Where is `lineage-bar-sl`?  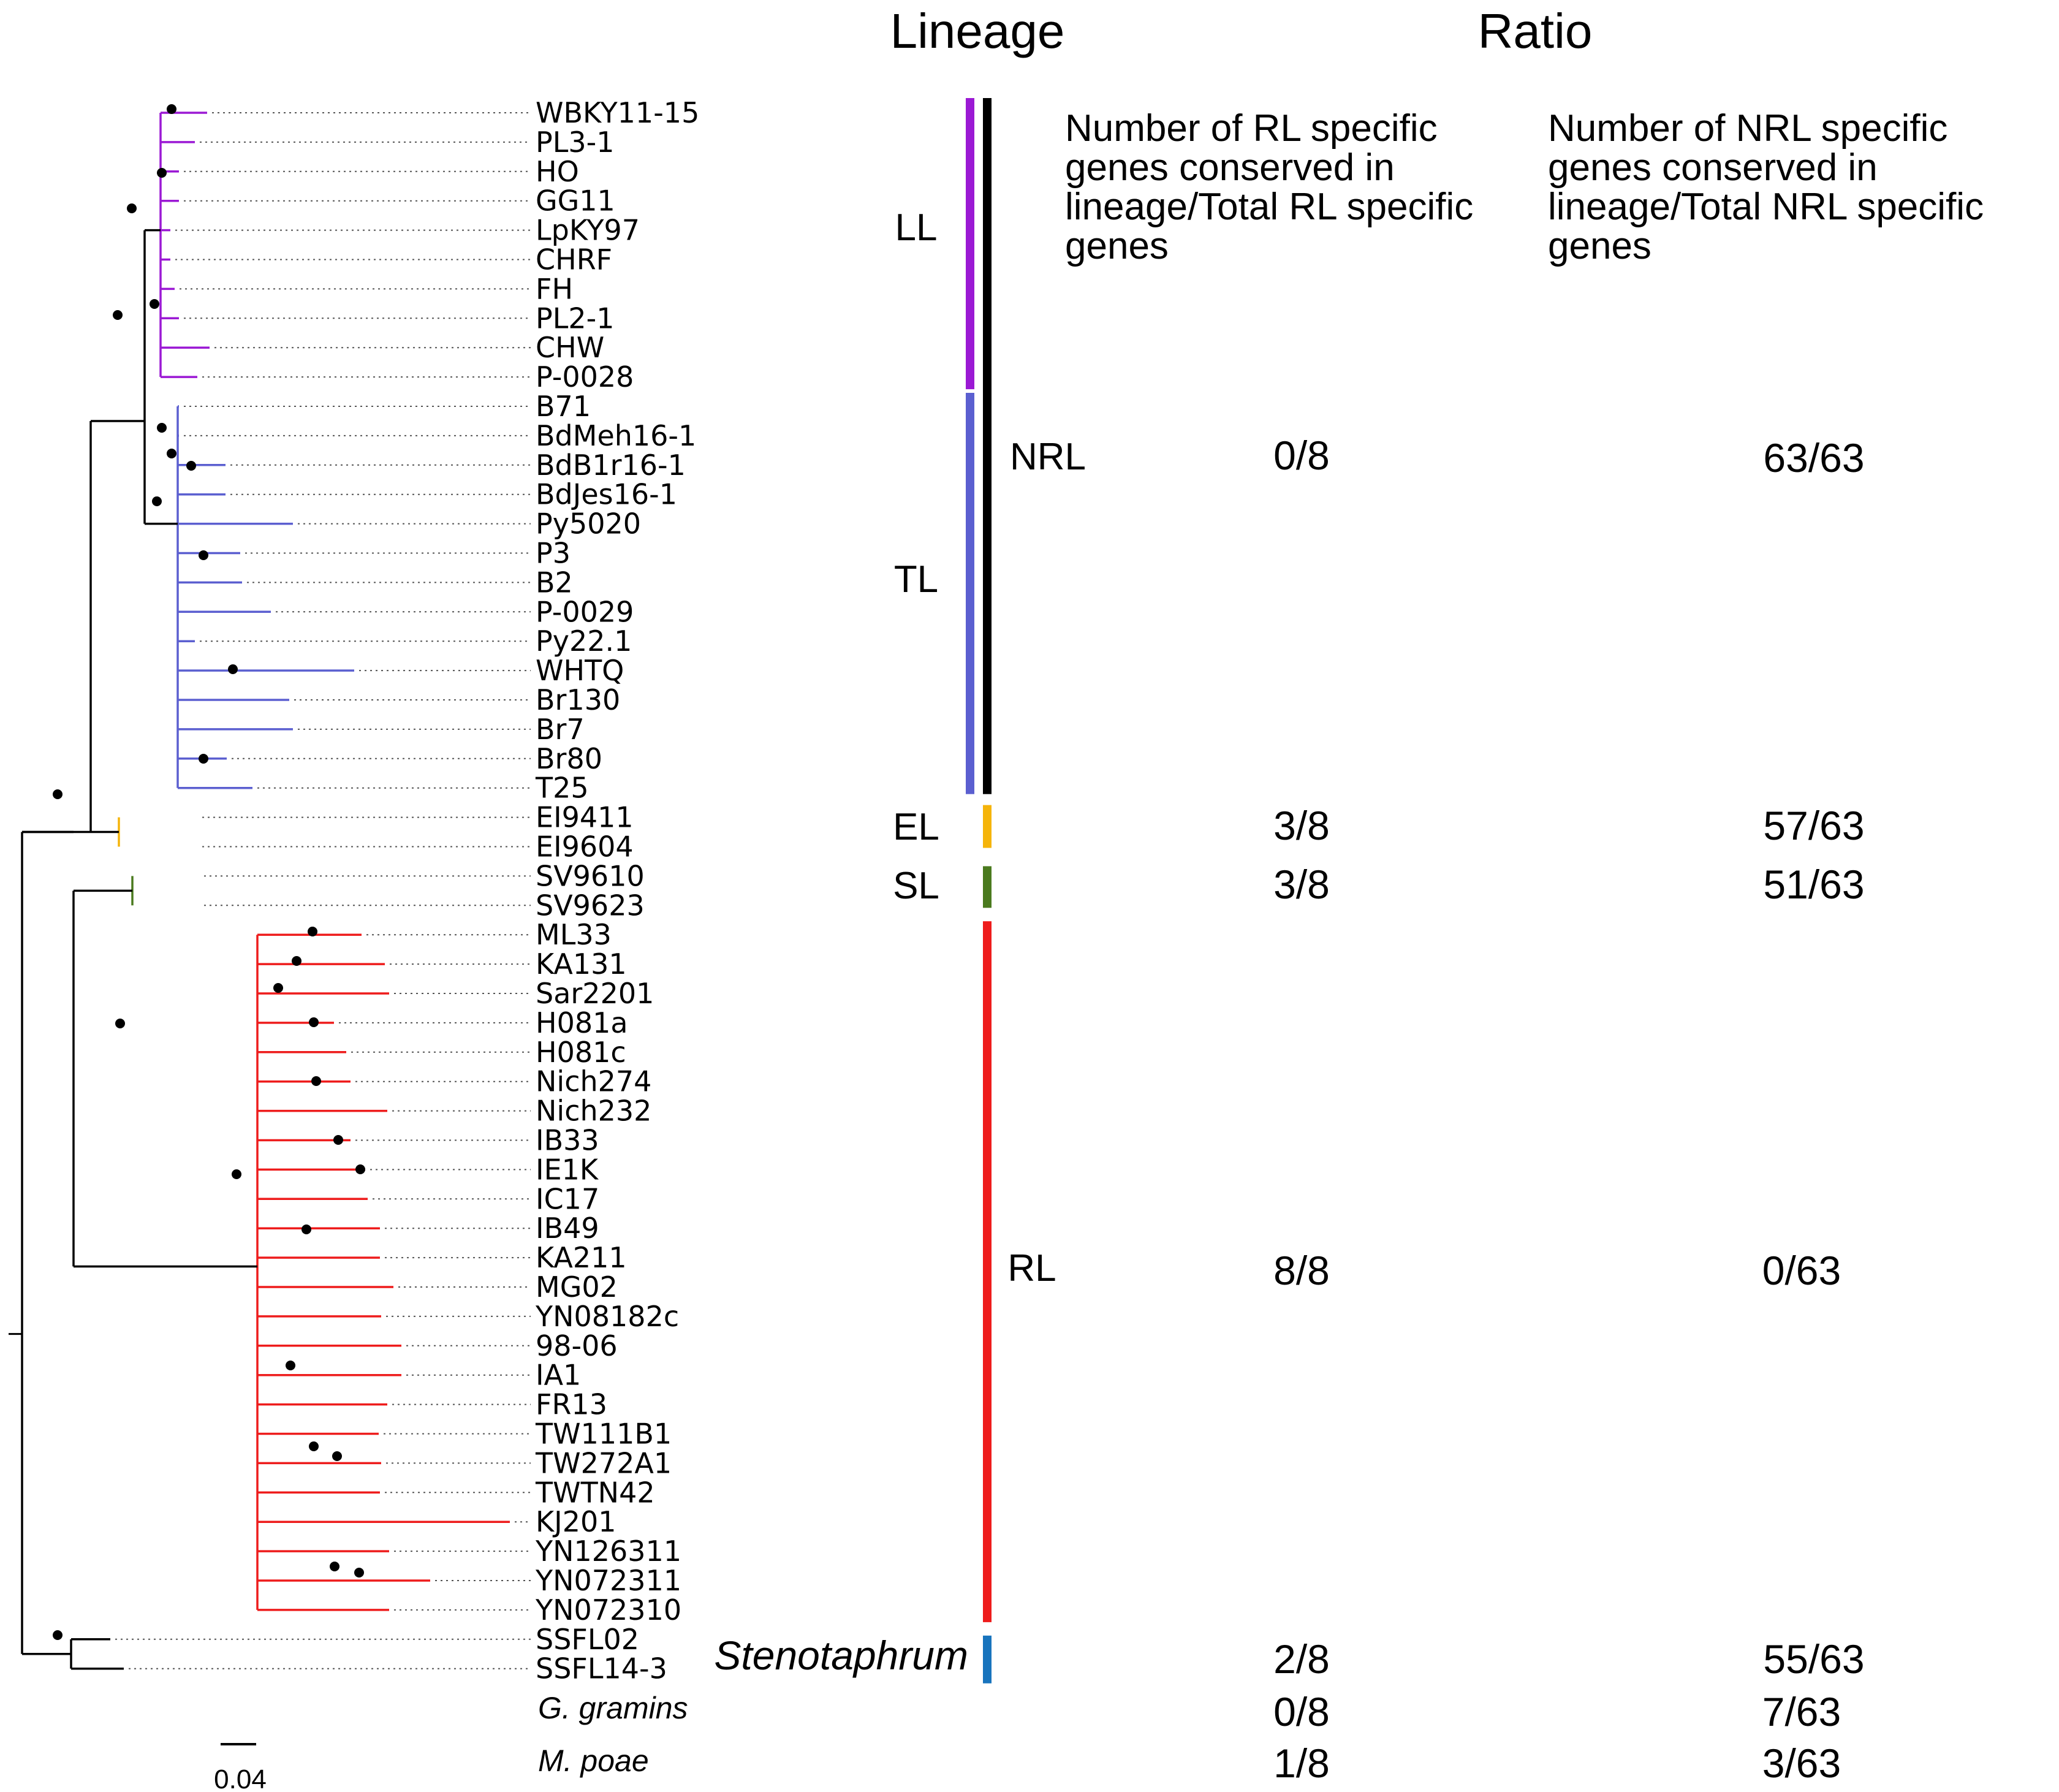 lineage-bar-sl is located at coordinates (987, 887).